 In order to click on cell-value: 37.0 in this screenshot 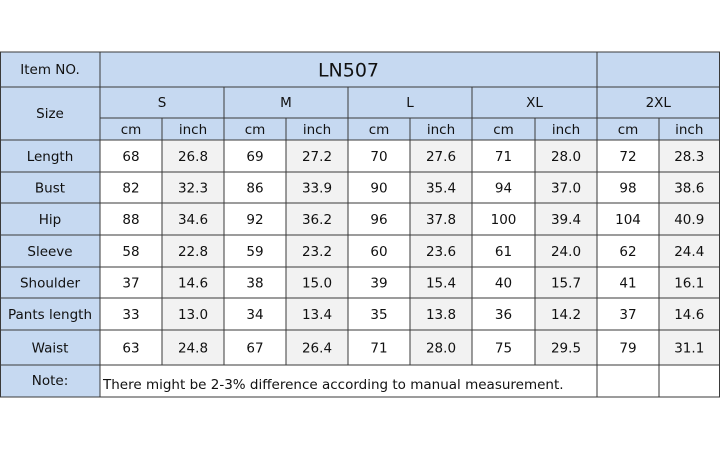, I will do `click(566, 189)`.